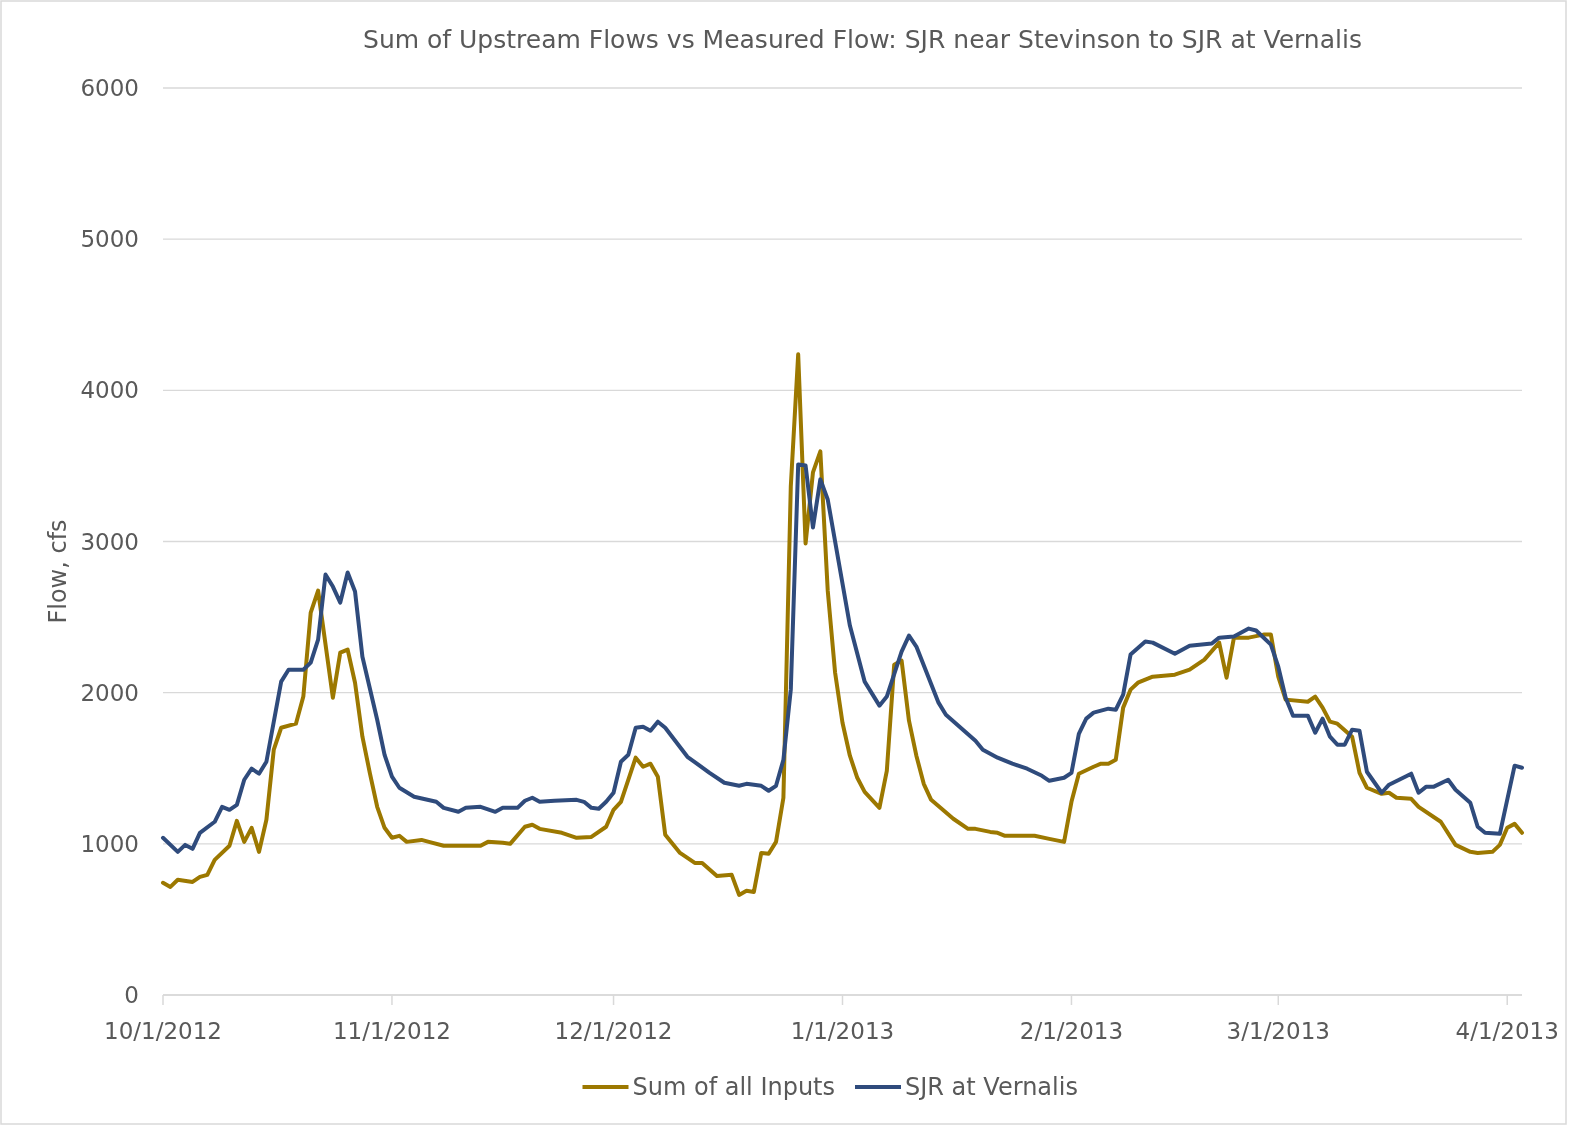  Describe the element at coordinates (991, 1087) in the screenshot. I see `legend-label: SJR at Vernalis` at that location.